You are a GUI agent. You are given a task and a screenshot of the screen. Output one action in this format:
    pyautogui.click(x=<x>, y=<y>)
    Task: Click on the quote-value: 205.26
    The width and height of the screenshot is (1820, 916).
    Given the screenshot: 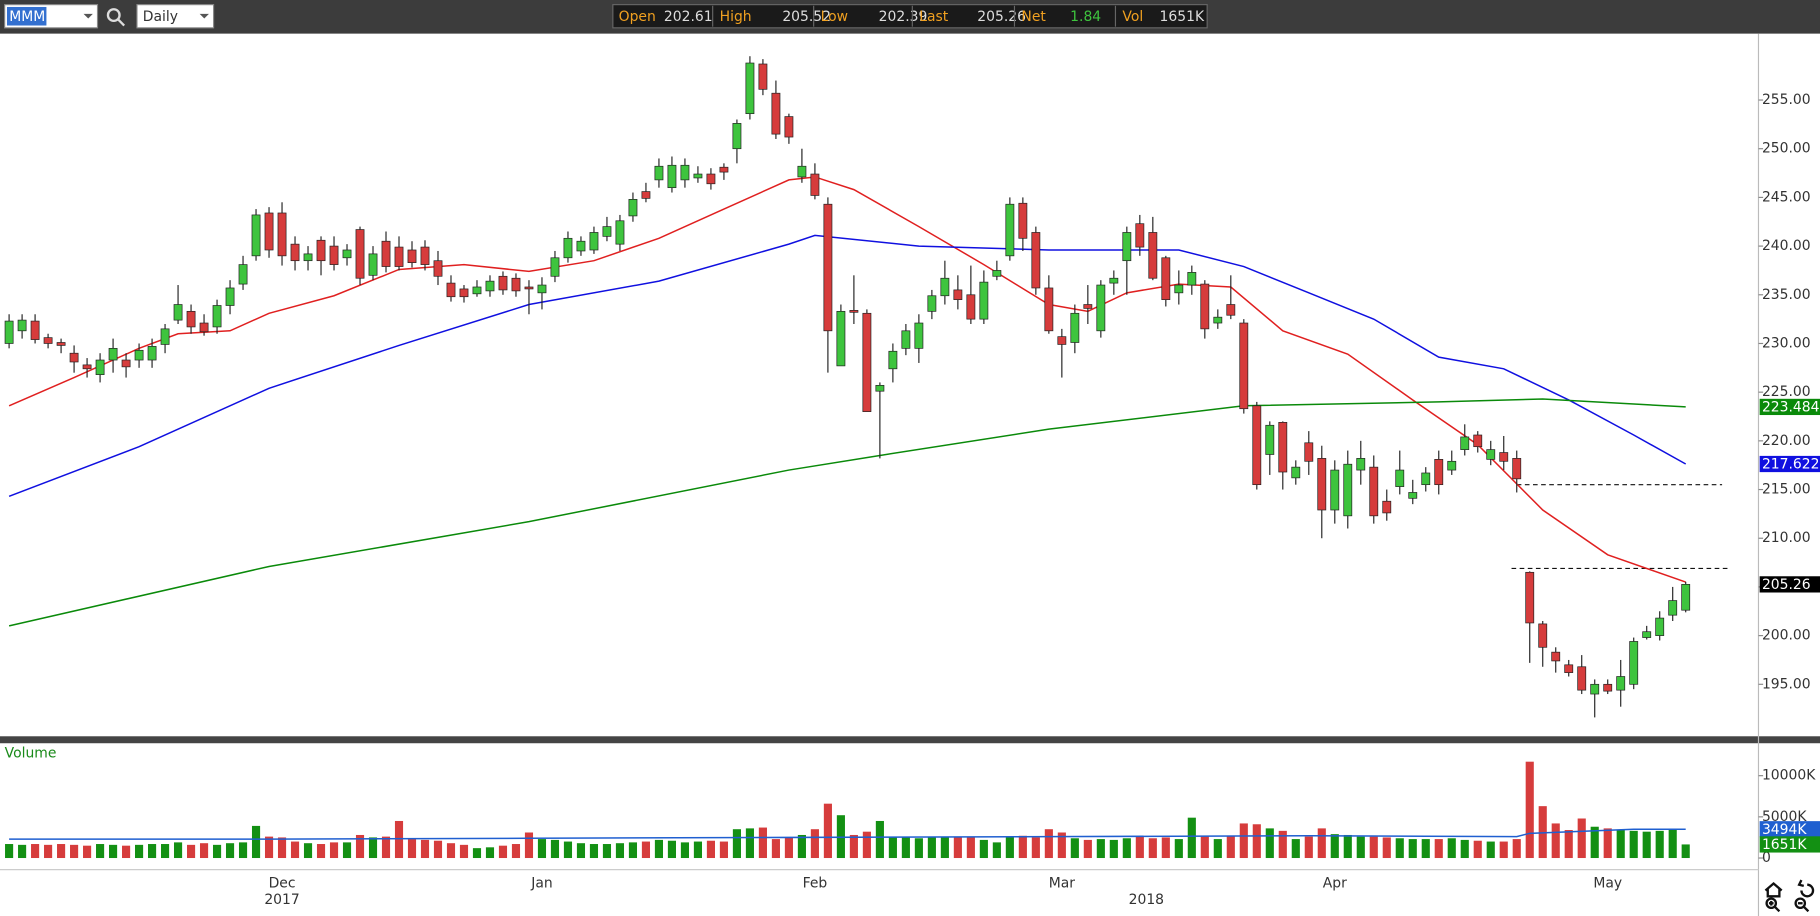 What is the action you would take?
    pyautogui.click(x=1001, y=17)
    